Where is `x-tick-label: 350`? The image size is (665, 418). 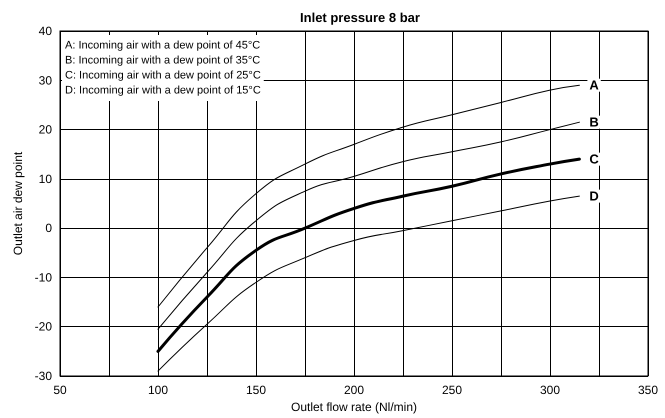
x-tick-label: 350 is located at coordinates (648, 390).